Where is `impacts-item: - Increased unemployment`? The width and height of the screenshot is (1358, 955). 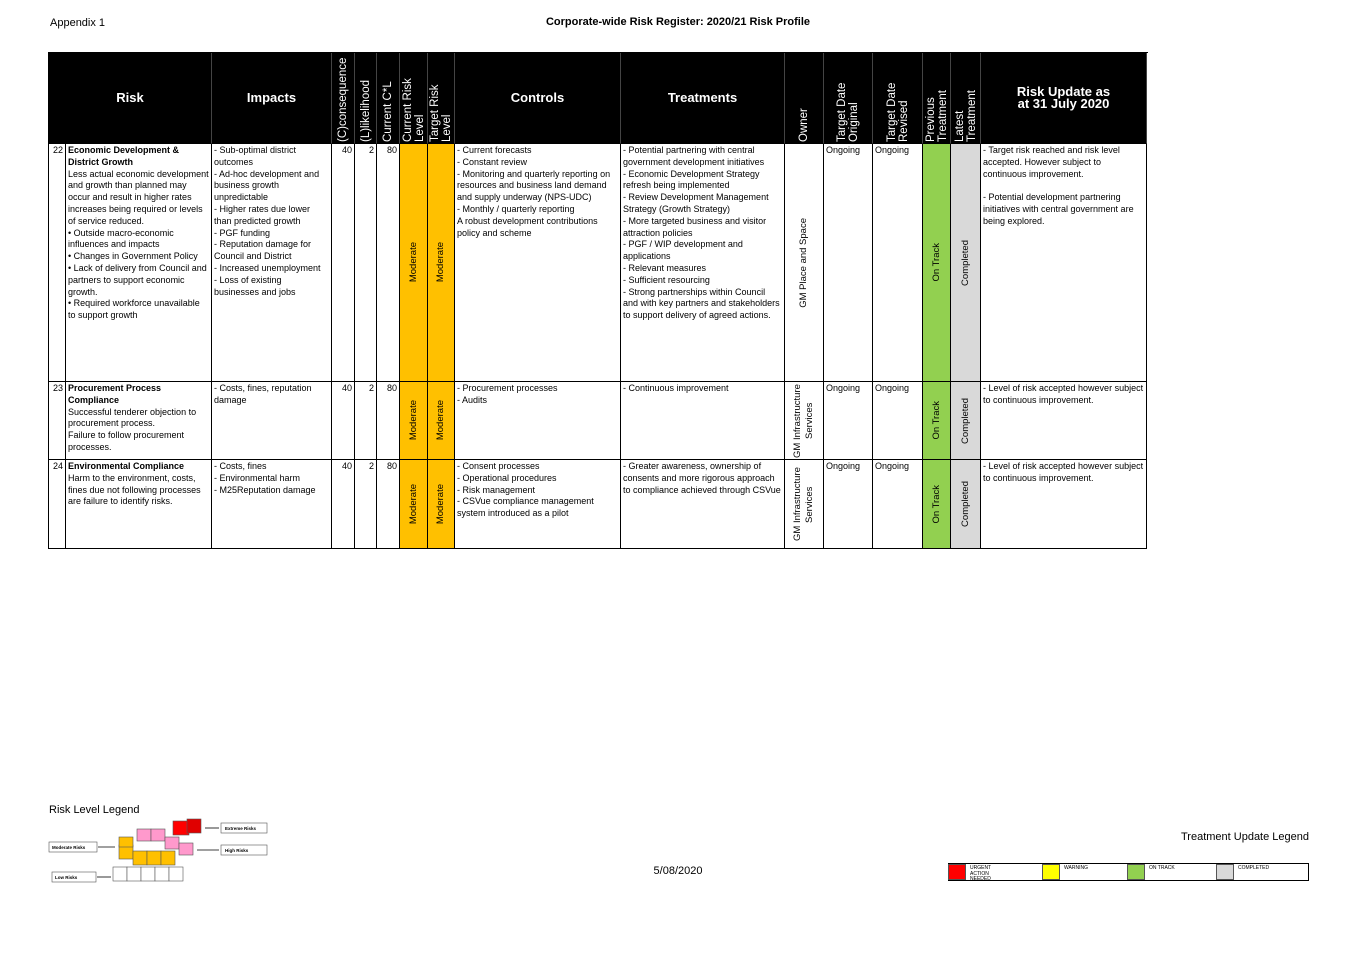 impacts-item: - Increased unemployment is located at coordinates (267, 267).